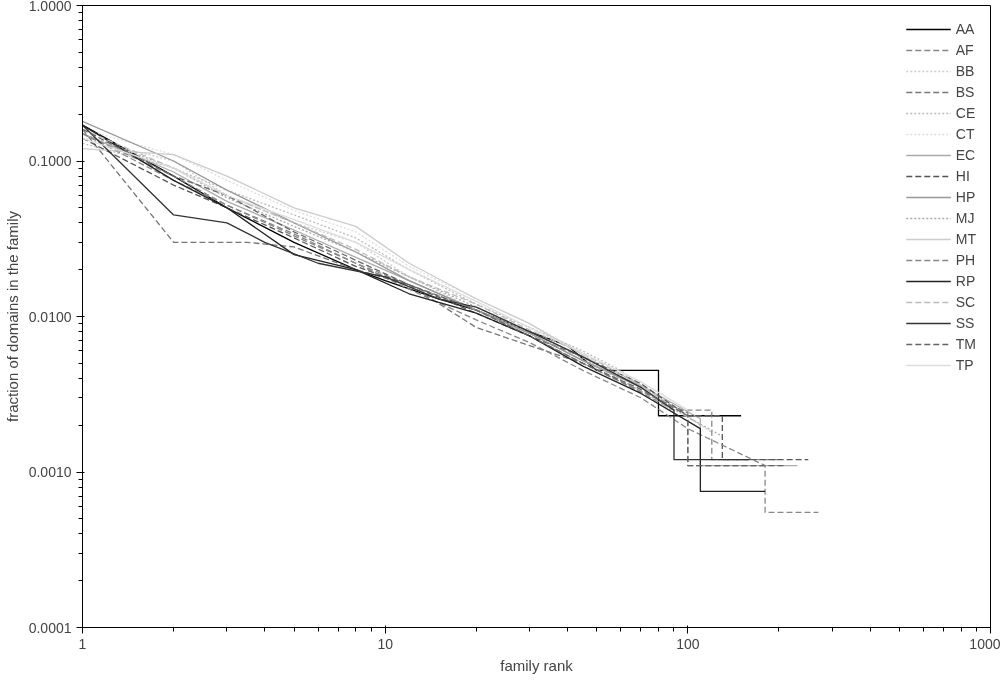 The image size is (1004, 680). What do you see at coordinates (688, 643) in the screenshot?
I see `x-tick-label: 100` at bounding box center [688, 643].